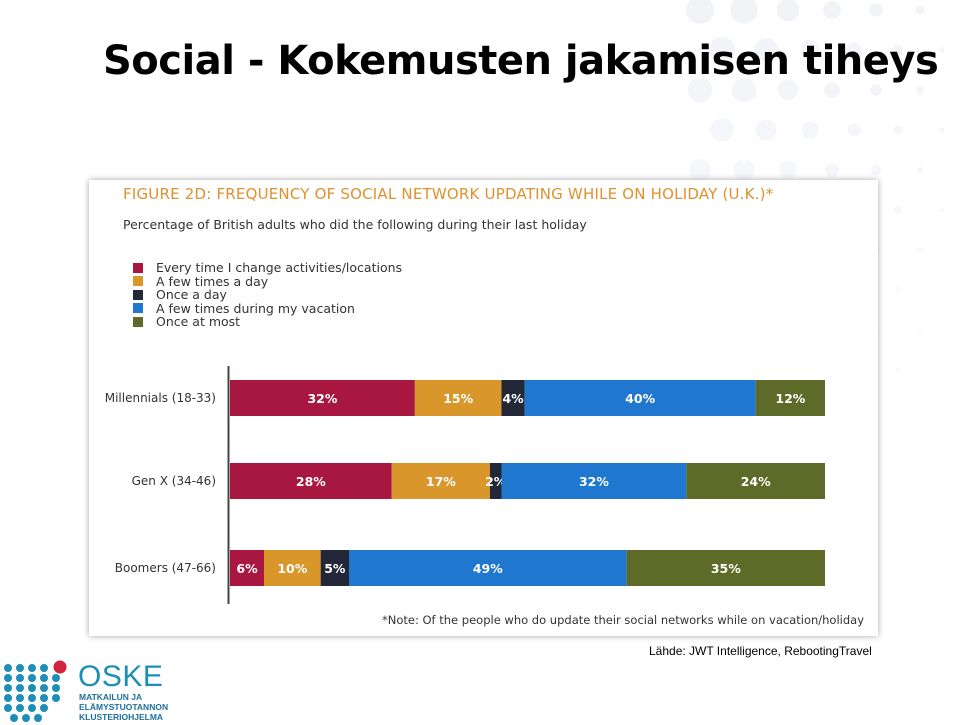 Image resolution: width=960 pixels, height=725 pixels. I want to click on data-label: 24%, so click(756, 481).